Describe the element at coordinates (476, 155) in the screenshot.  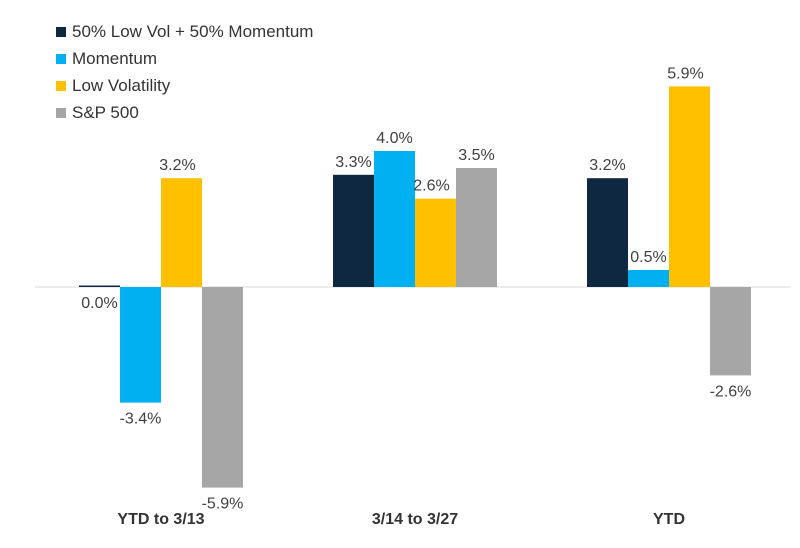
I see `value-label-s-p-500-3-14-to-3-27: 3.5%` at that location.